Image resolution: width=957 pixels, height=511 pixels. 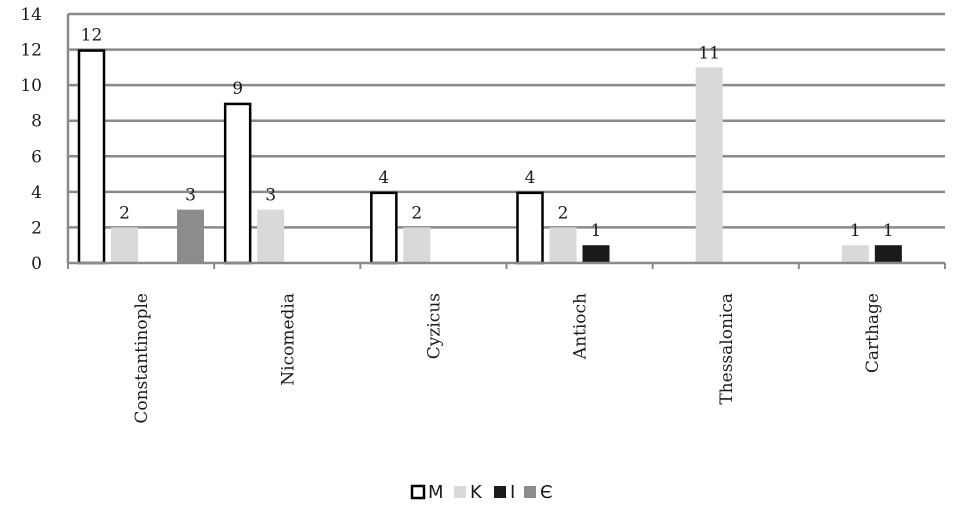 I want to click on y-tick-label: 14, so click(x=31, y=15).